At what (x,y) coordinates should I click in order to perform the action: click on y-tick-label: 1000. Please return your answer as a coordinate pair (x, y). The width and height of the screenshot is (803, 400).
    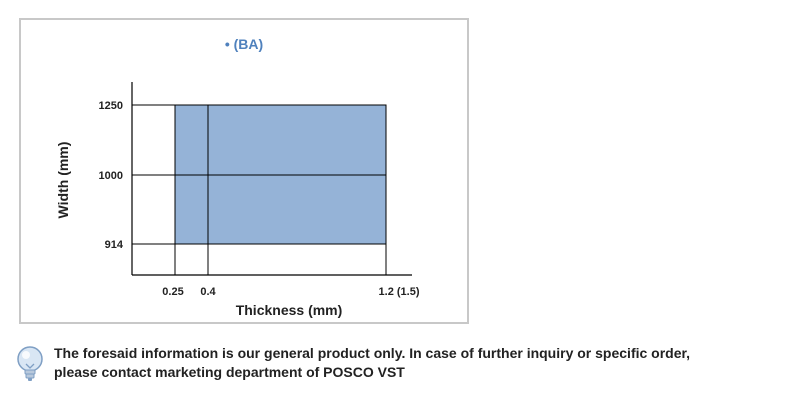
    Looking at the image, I should click on (111, 176).